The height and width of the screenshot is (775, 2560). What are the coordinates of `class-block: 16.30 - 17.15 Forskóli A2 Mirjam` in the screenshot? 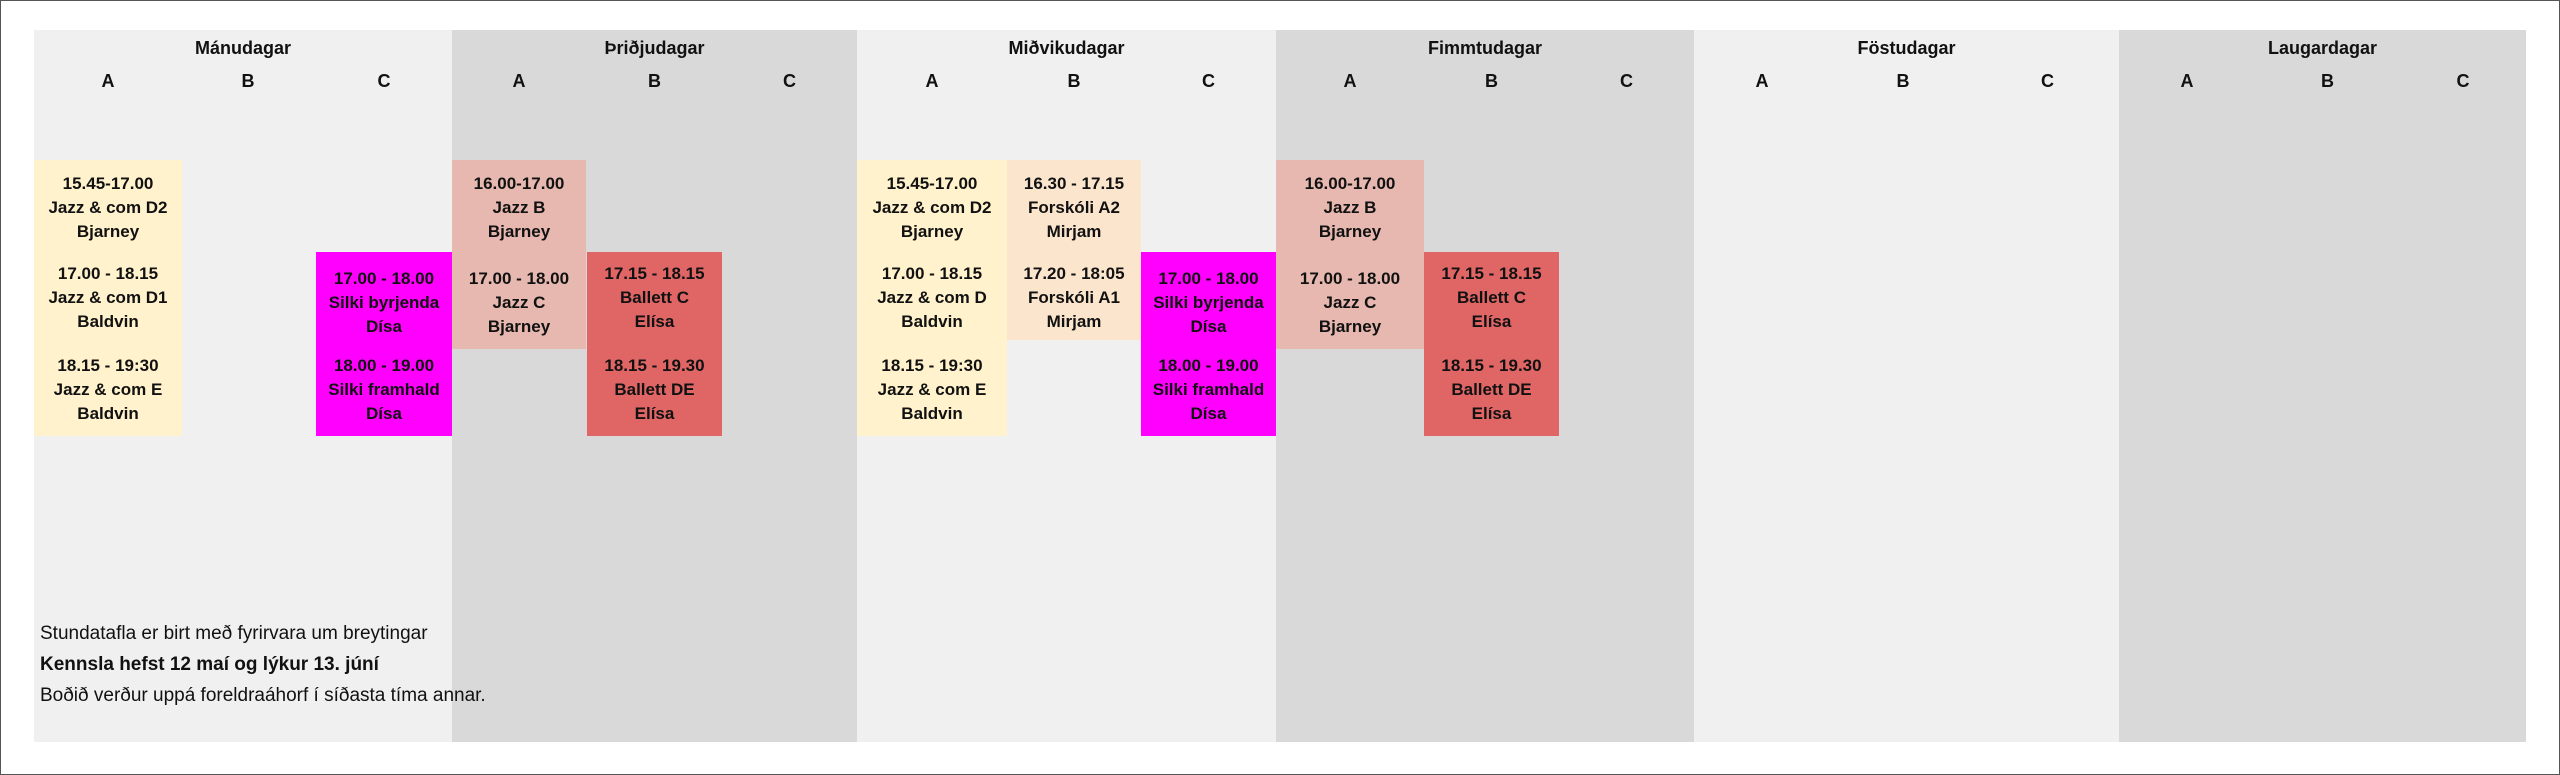 It's located at (1074, 206).